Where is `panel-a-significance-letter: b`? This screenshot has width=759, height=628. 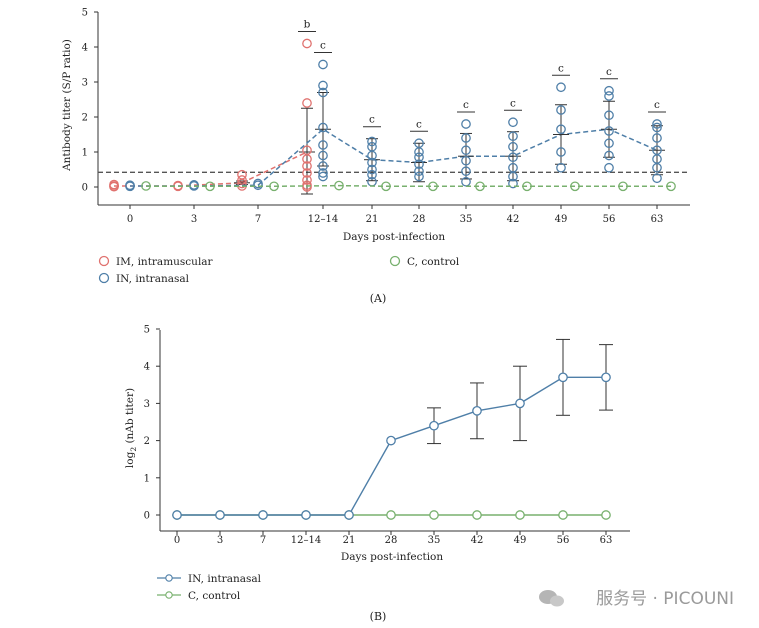
panel-a-significance-letter: b is located at coordinates (307, 25).